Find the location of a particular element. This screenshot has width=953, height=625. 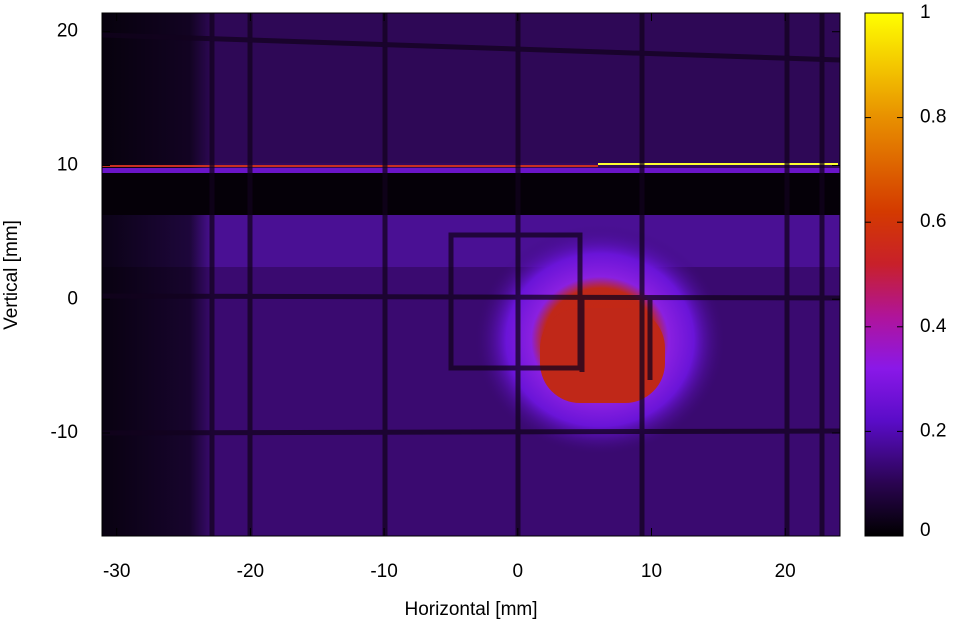

colorbar-tick-label: 0 is located at coordinates (925, 530).